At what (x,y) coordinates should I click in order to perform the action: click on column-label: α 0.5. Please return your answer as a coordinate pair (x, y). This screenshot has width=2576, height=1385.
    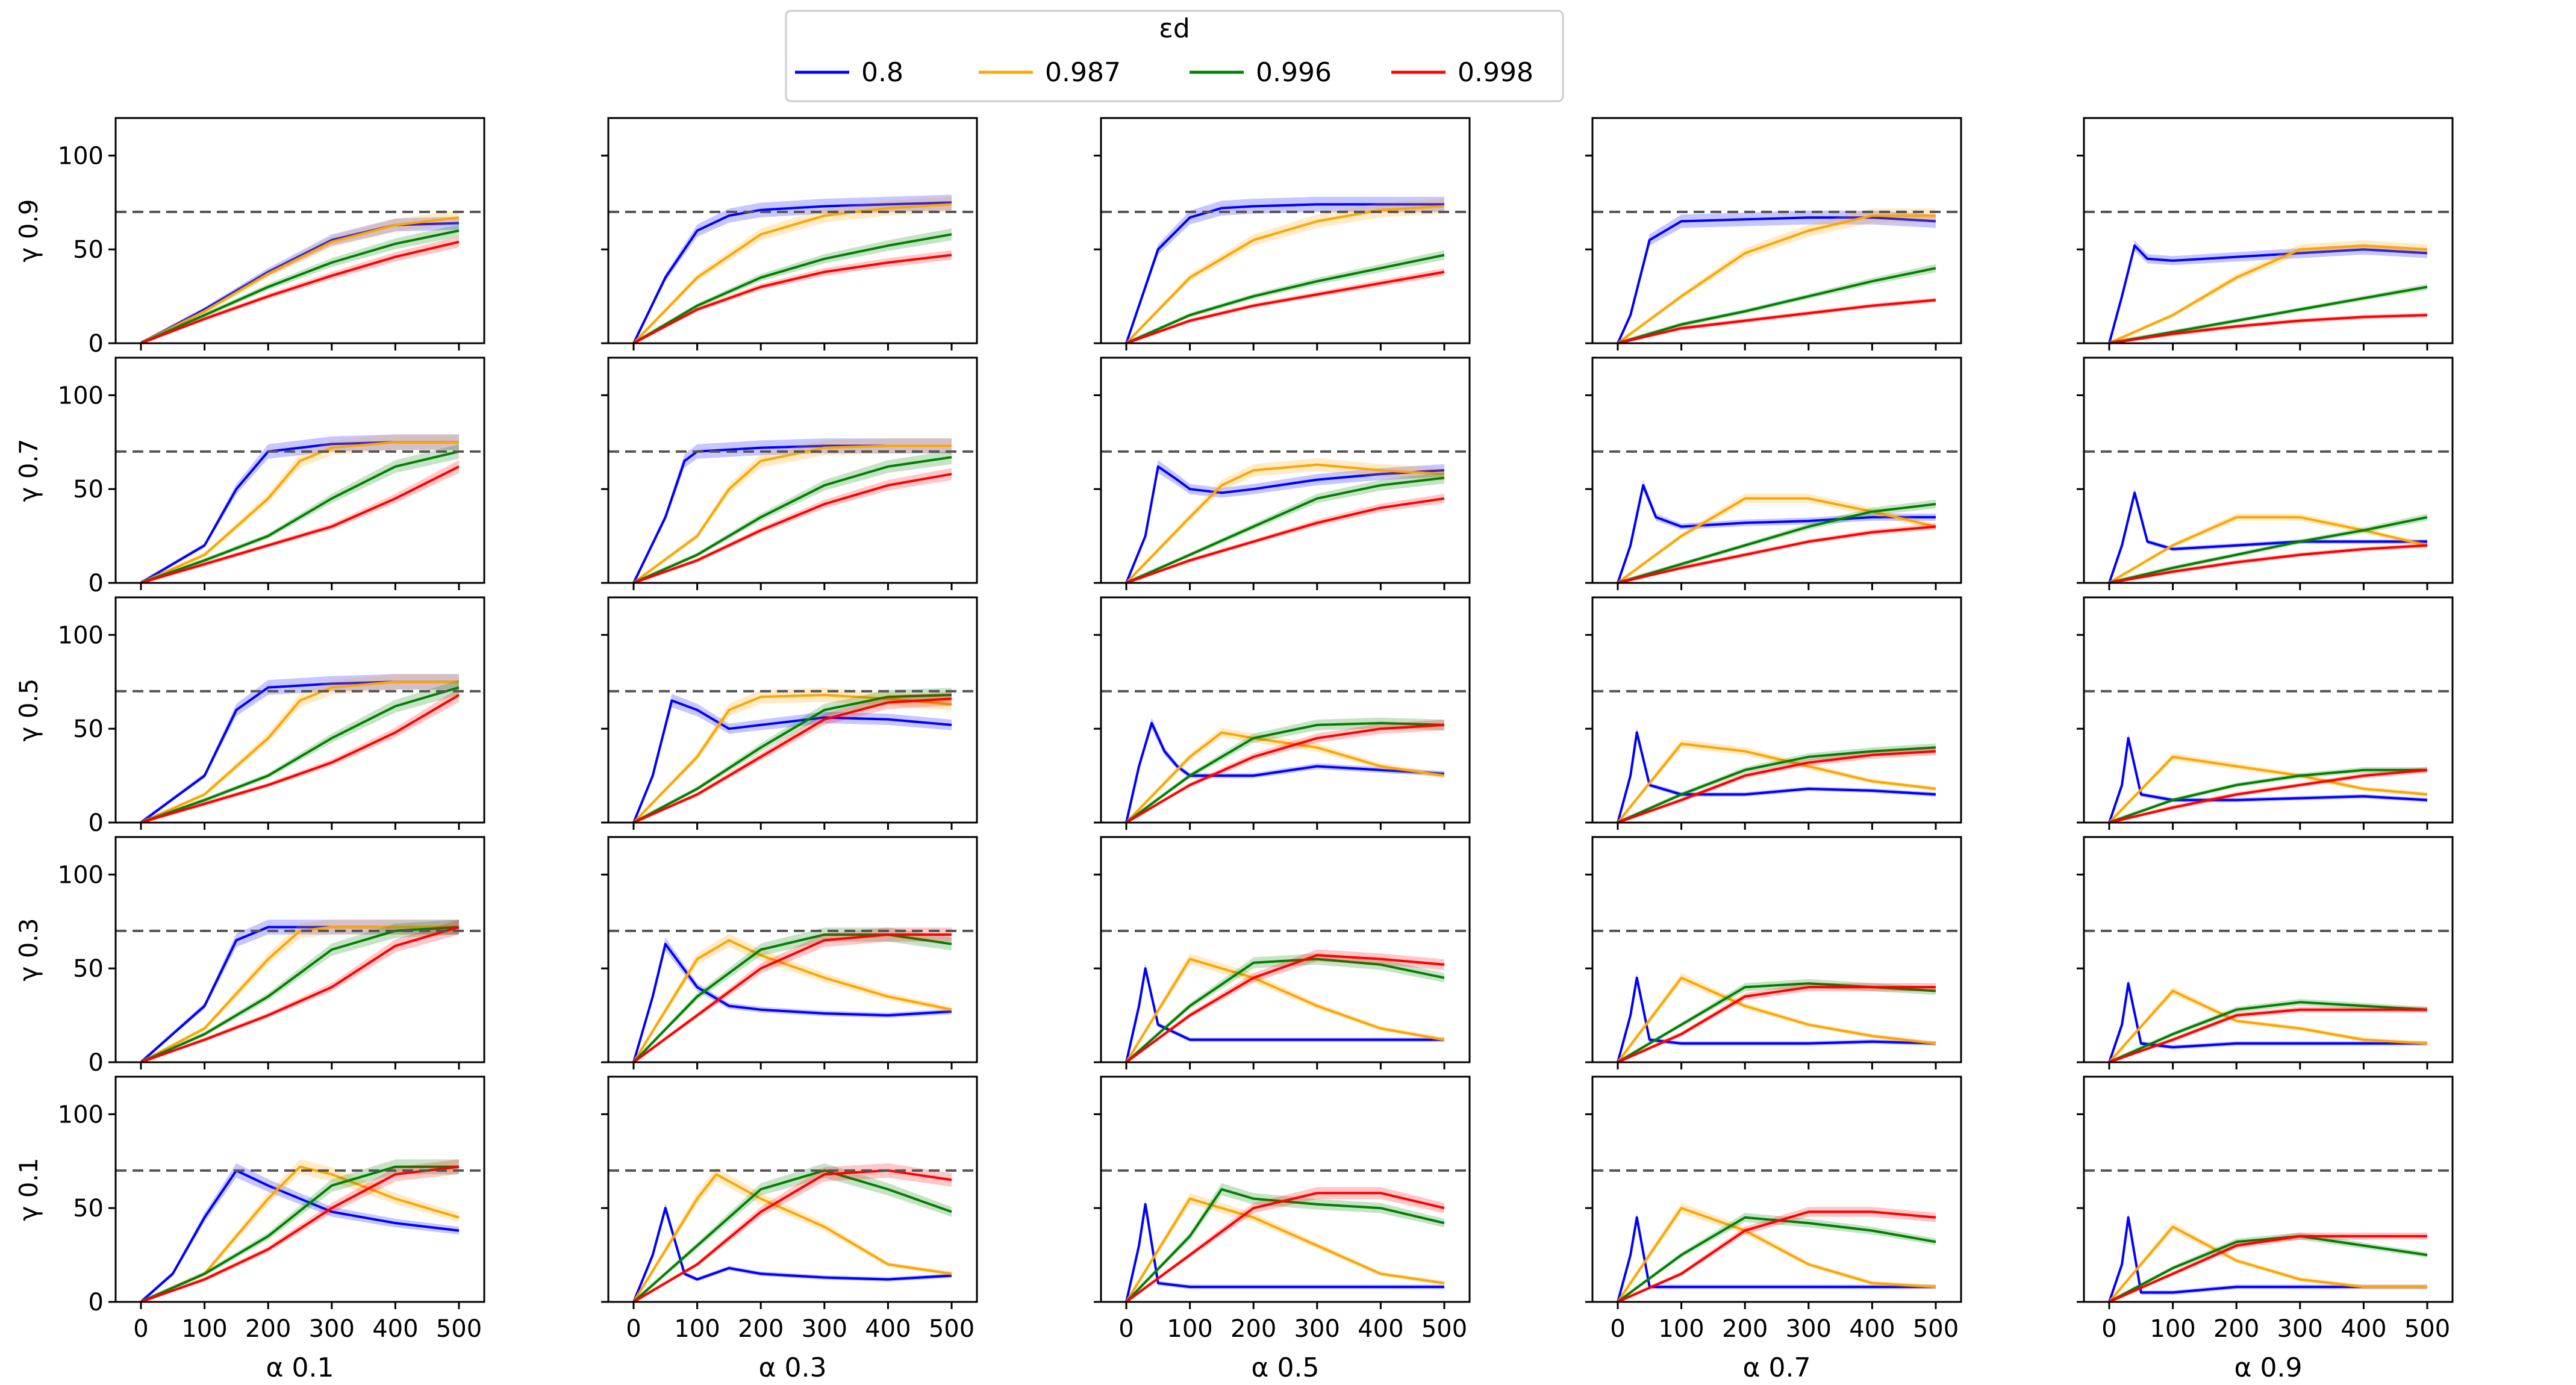
    Looking at the image, I should click on (1286, 1367).